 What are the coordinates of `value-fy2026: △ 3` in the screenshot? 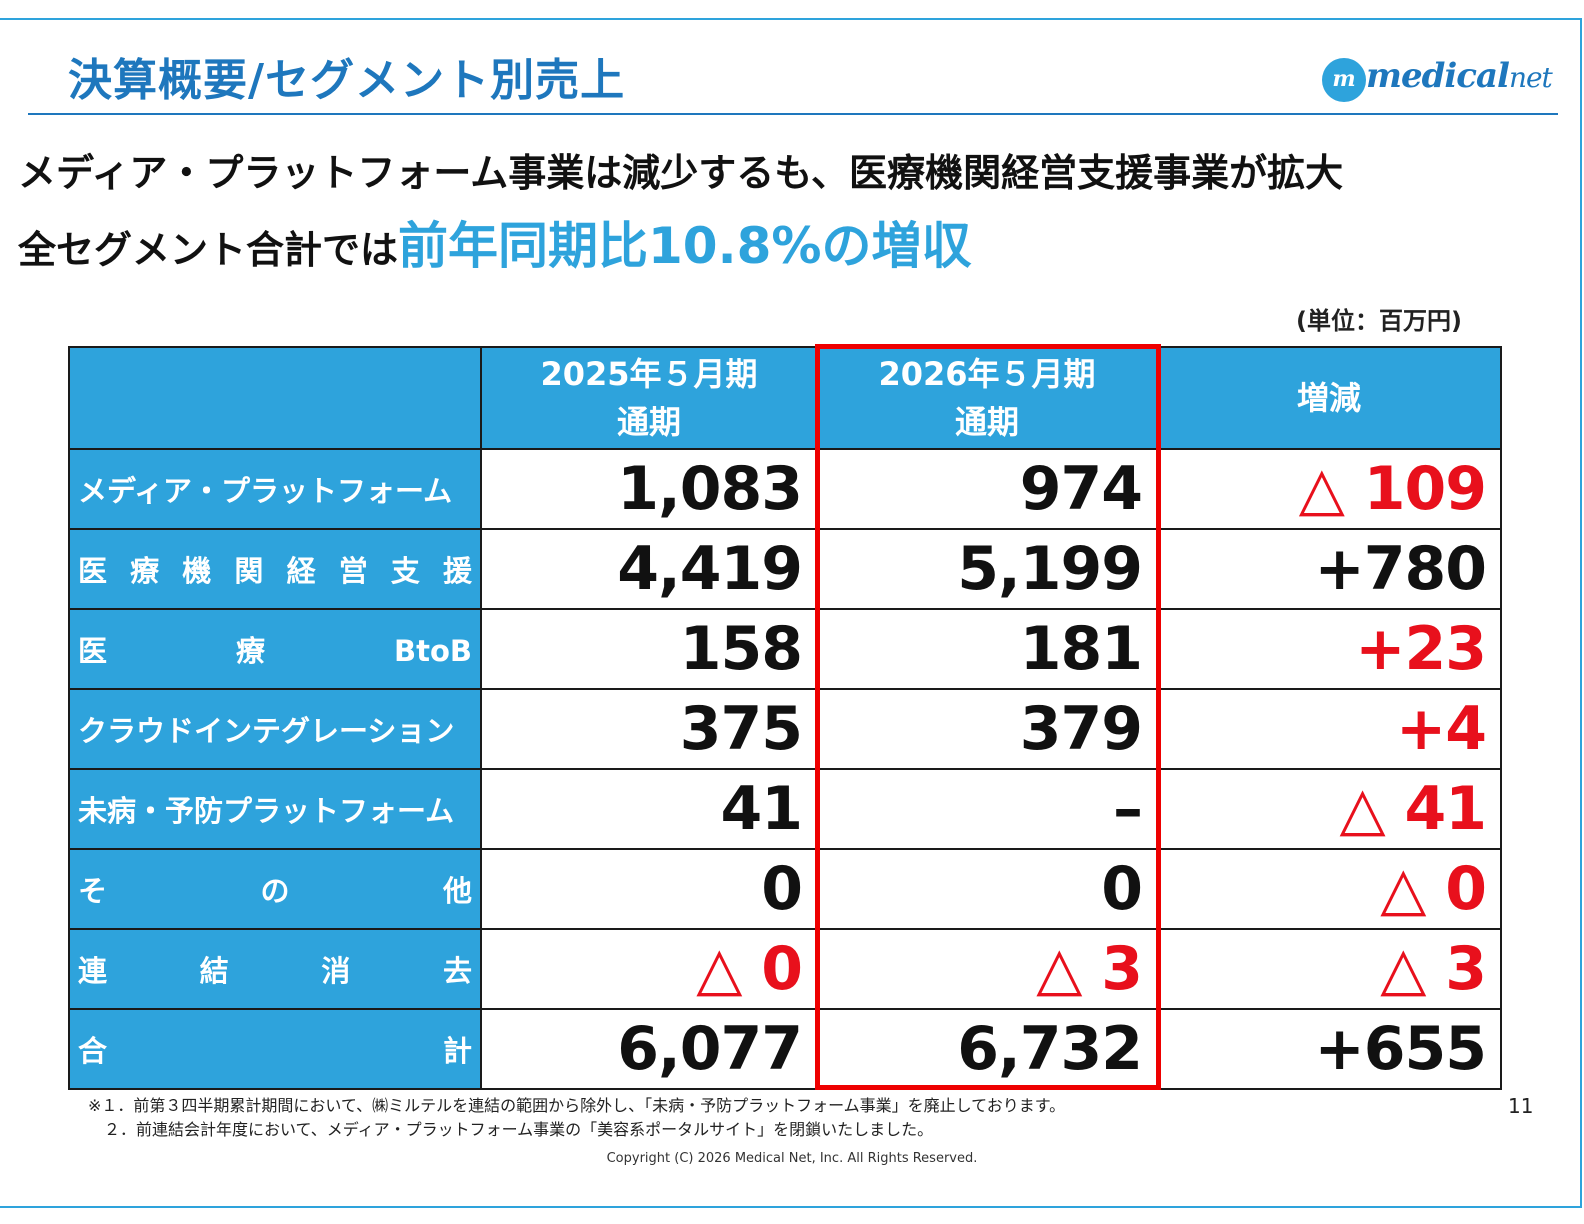 It's located at (987, 969).